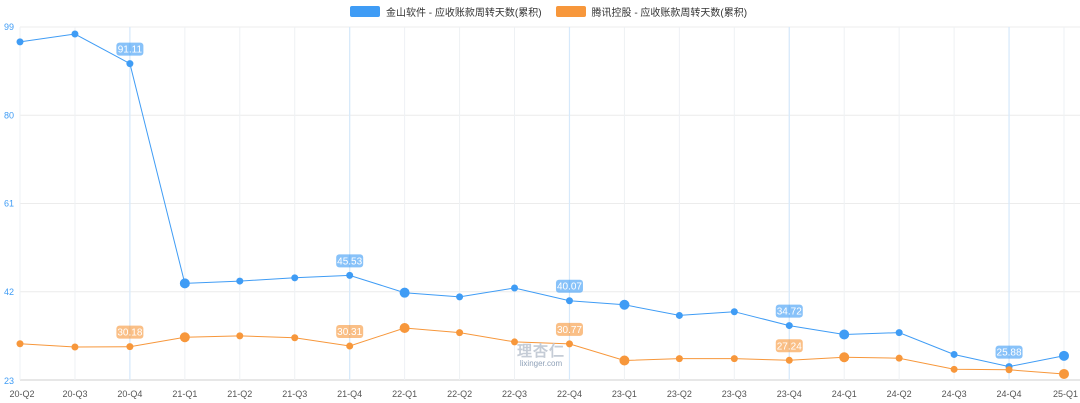 This screenshot has height=403, width=1080. I want to click on x-tick-label: 22-Q2, so click(459, 394).